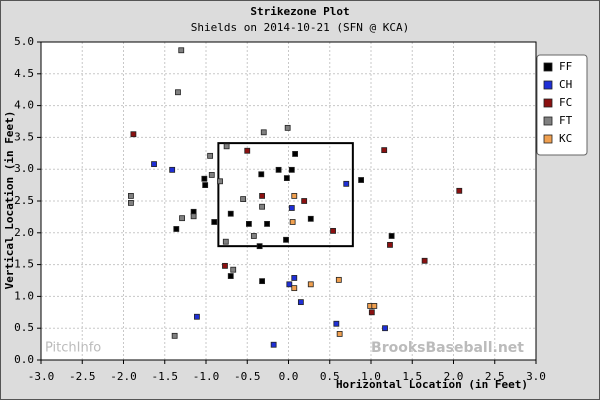  What do you see at coordinates (82, 376) in the screenshot?
I see `x-tick-label: -2.5` at bounding box center [82, 376].